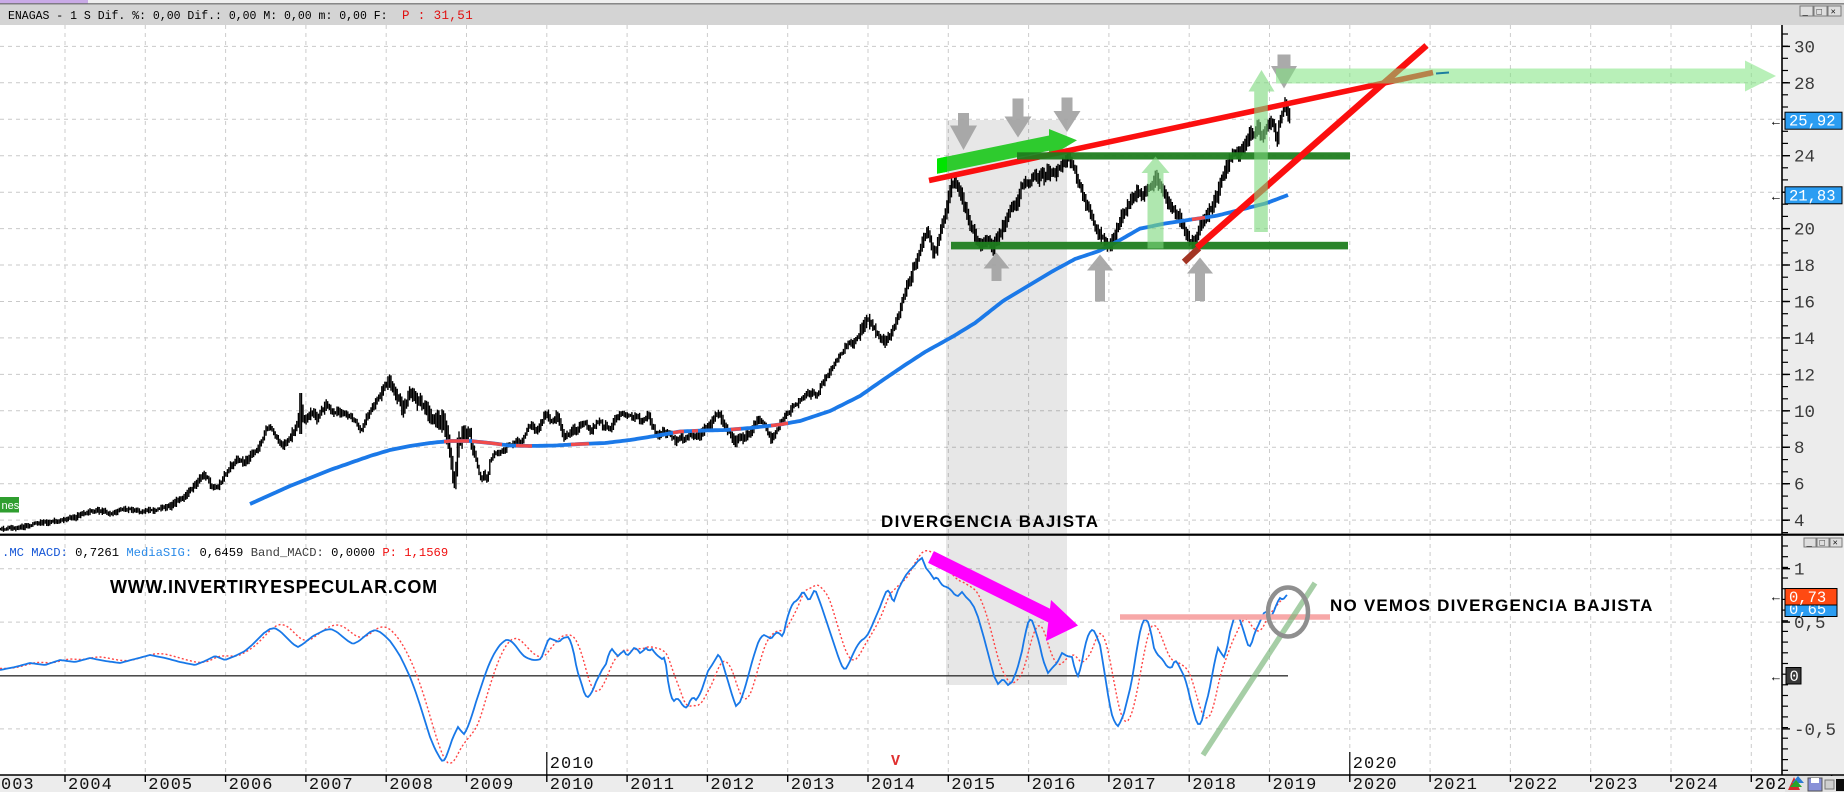 The height and width of the screenshot is (792, 1844). Describe the element at coordinates (1771, 784) in the screenshot. I see `svg-text: 202` at that location.